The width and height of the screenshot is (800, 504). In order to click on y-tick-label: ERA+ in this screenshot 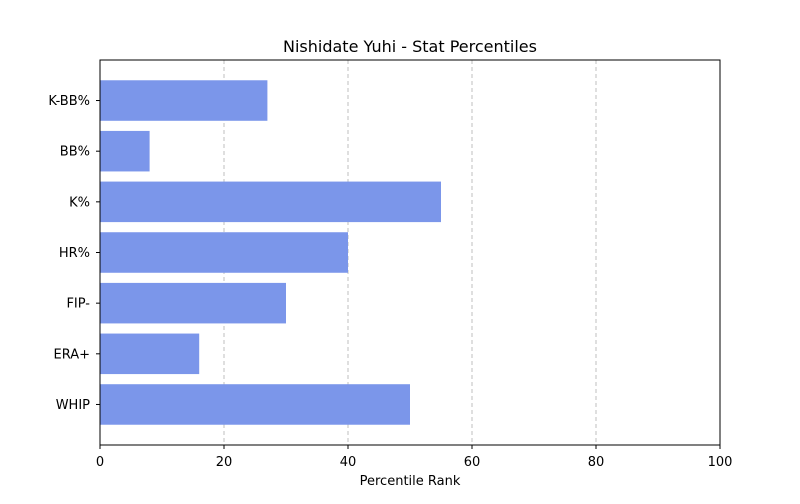, I will do `click(71, 354)`.